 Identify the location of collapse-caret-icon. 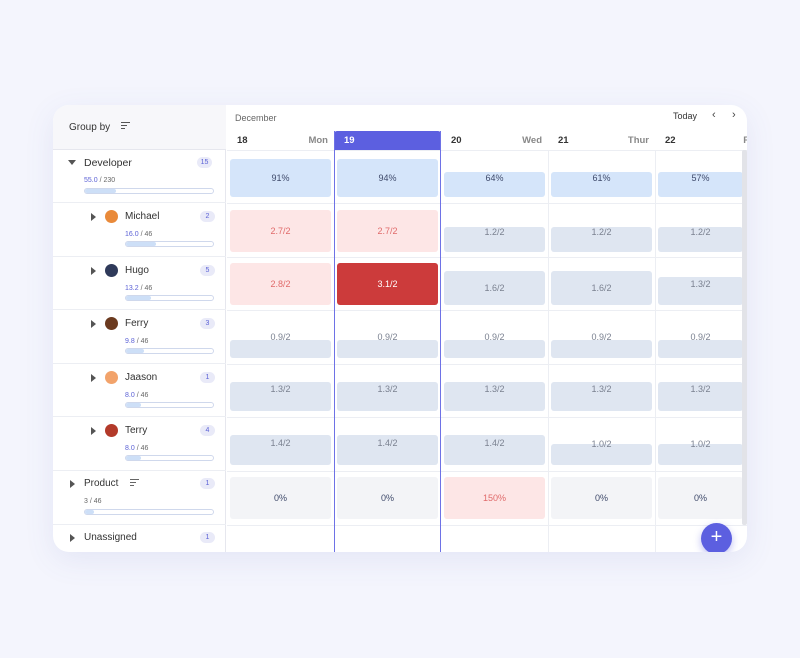
(72, 162).